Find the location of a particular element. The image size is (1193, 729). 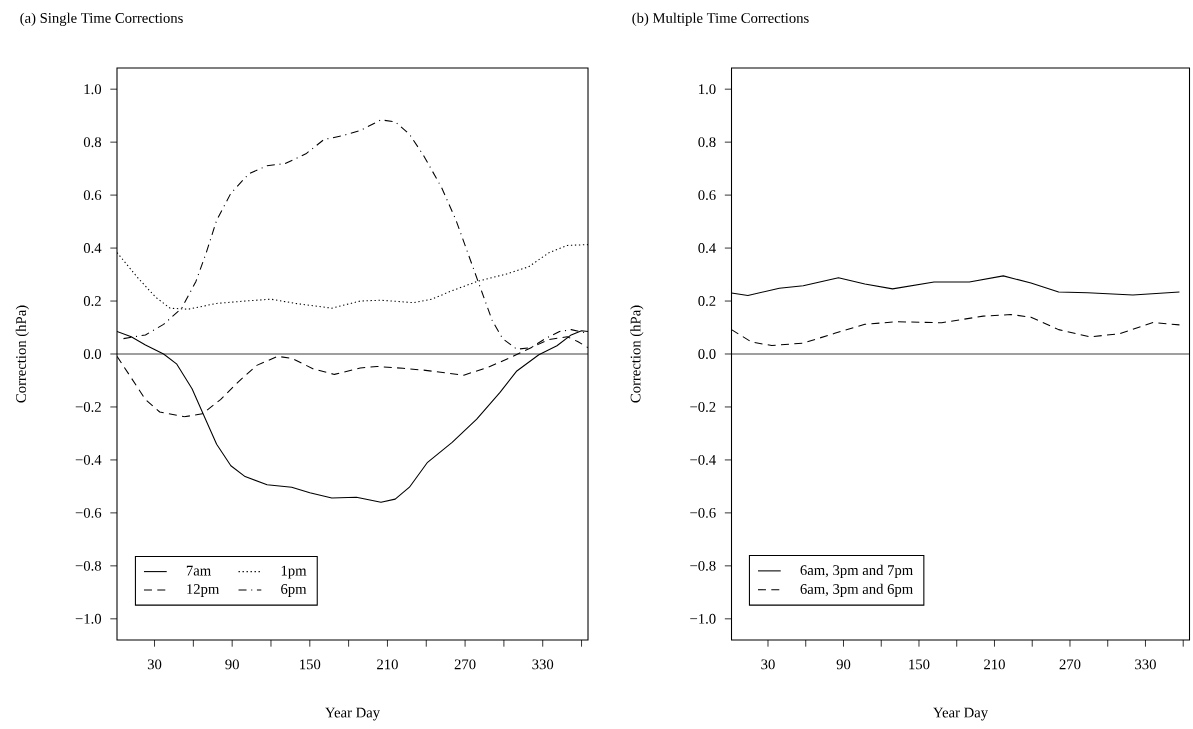

chart-title: (a) Single Time Corrections is located at coordinates (101, 19).